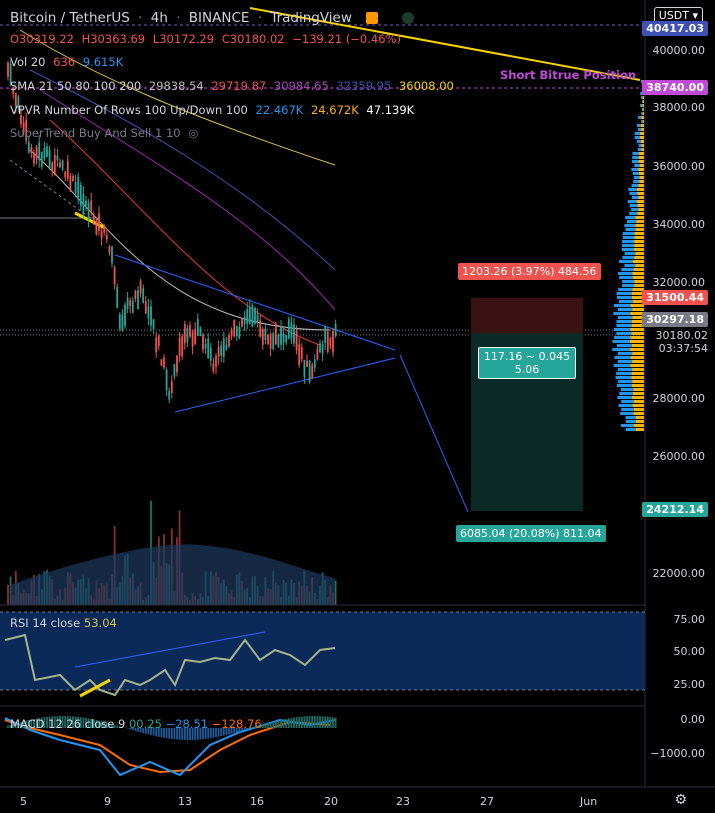  I want to click on eye-hidden-icon: ◎, so click(193, 133).